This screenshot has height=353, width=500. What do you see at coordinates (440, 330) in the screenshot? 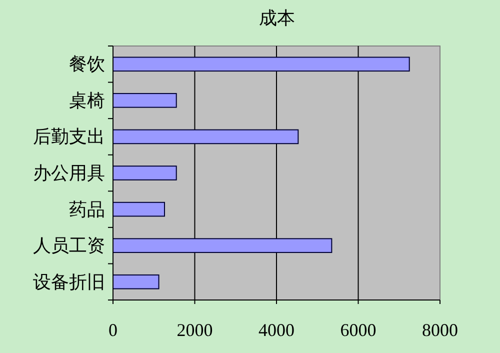
I see `x-tick-label: 8000` at bounding box center [440, 330].